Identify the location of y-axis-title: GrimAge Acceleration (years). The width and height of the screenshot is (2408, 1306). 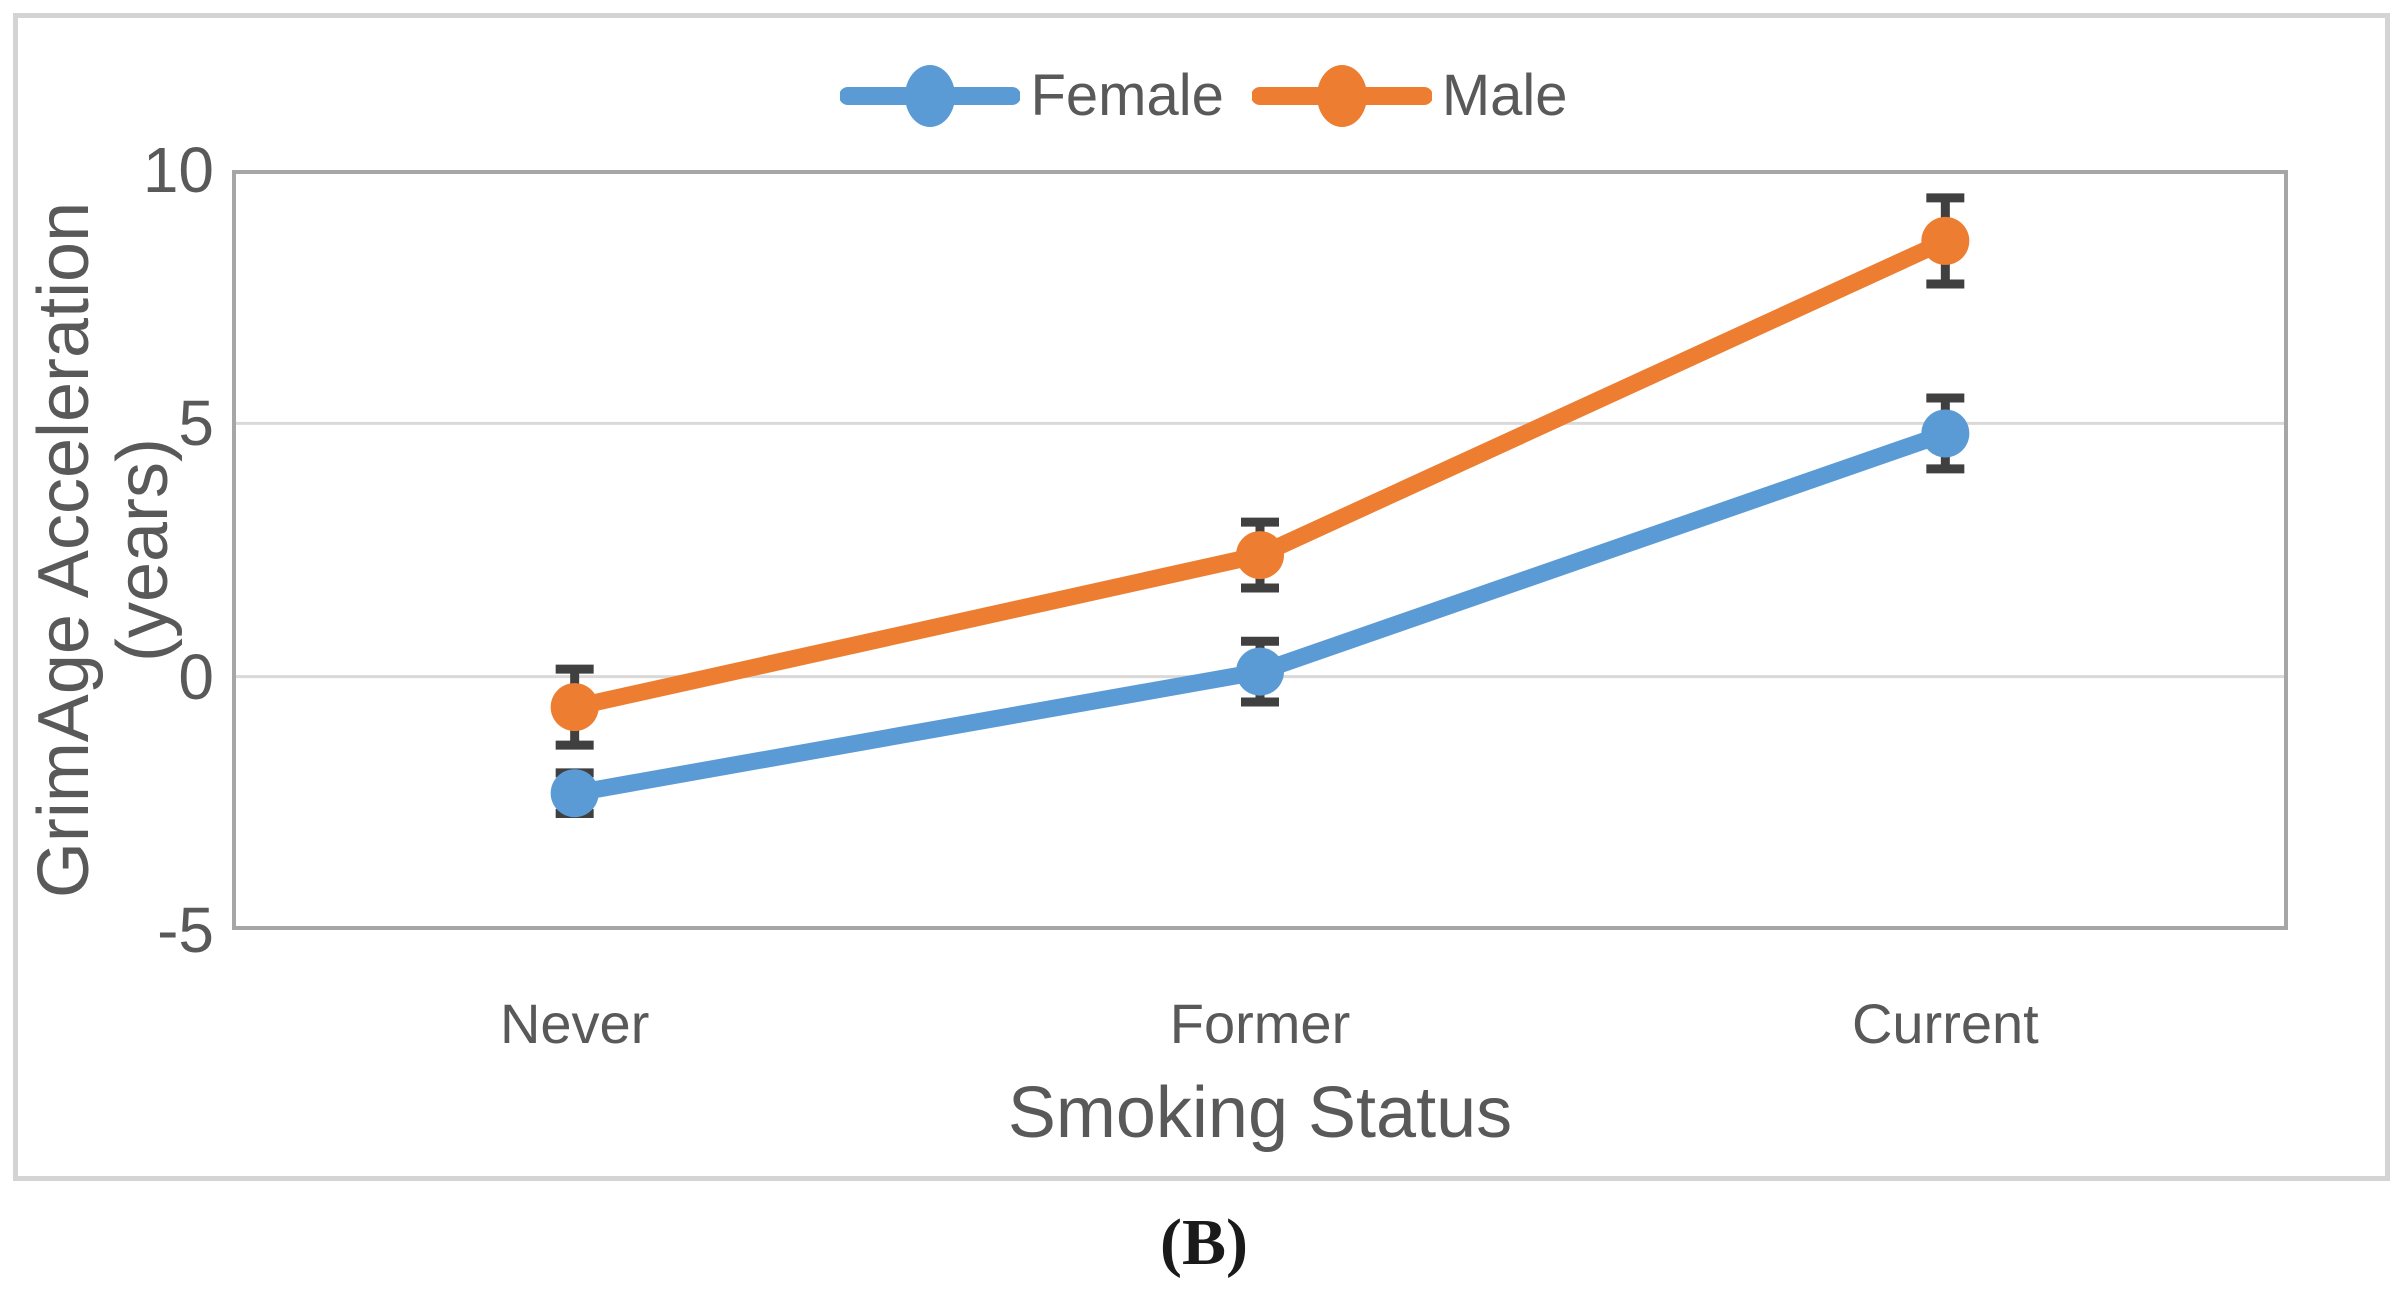
(103, 550).